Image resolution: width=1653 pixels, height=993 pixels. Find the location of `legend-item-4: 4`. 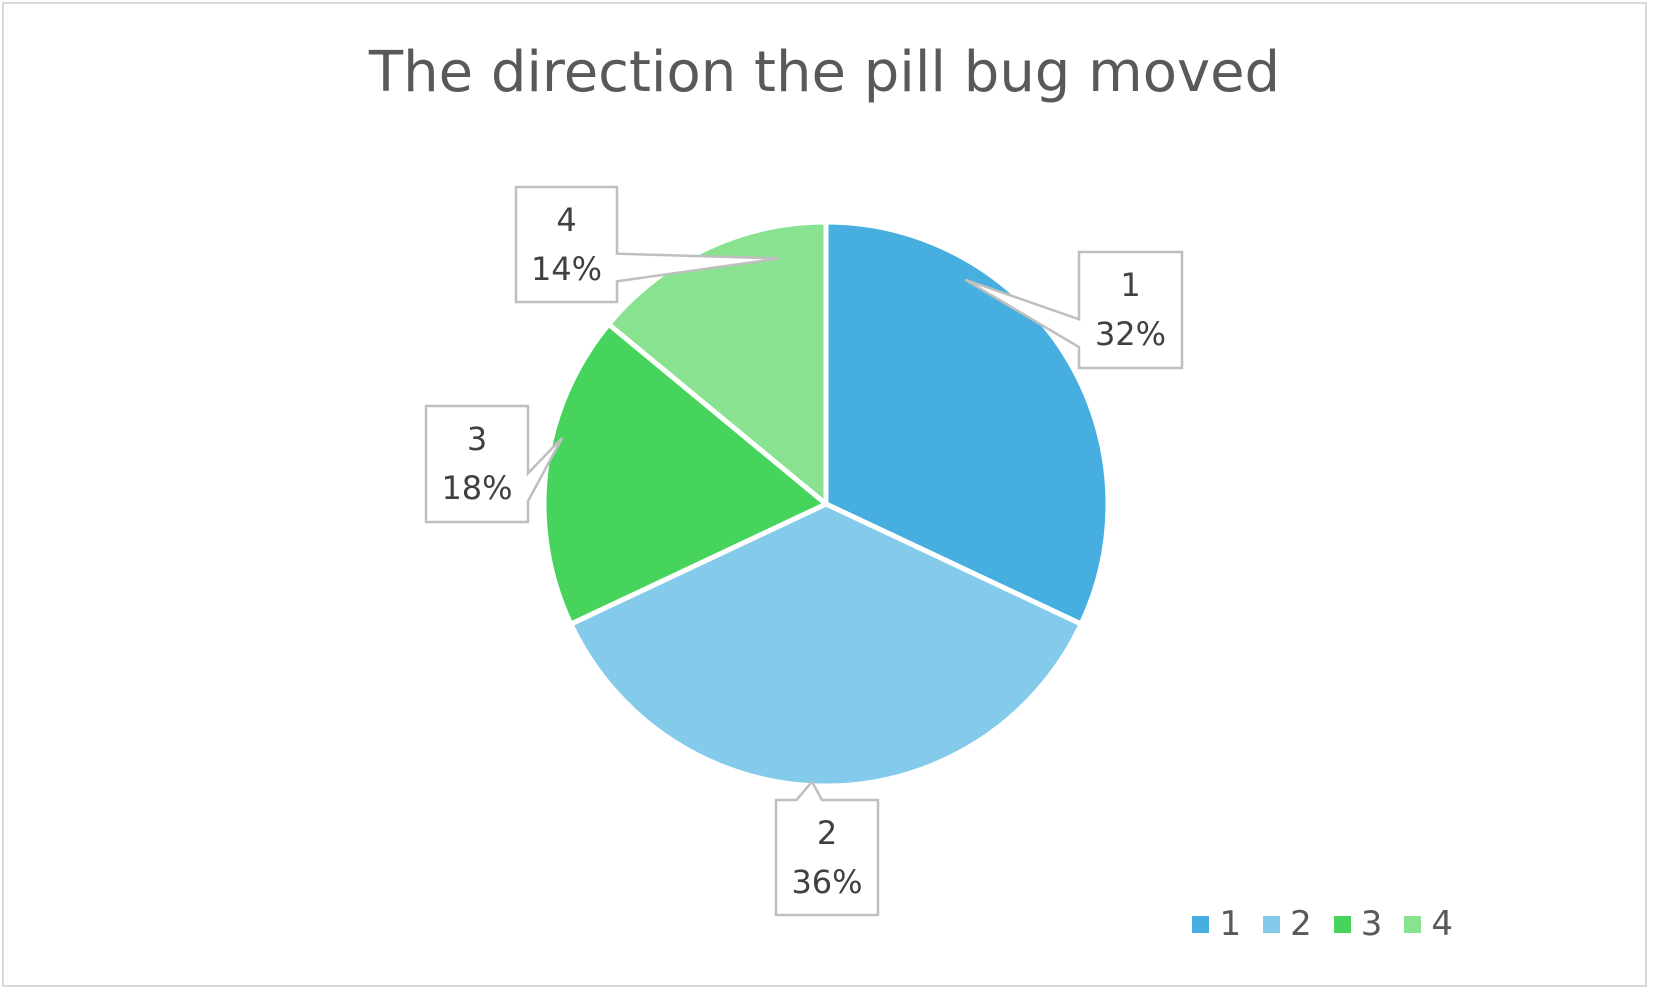

legend-item-4: 4 is located at coordinates (1428, 924).